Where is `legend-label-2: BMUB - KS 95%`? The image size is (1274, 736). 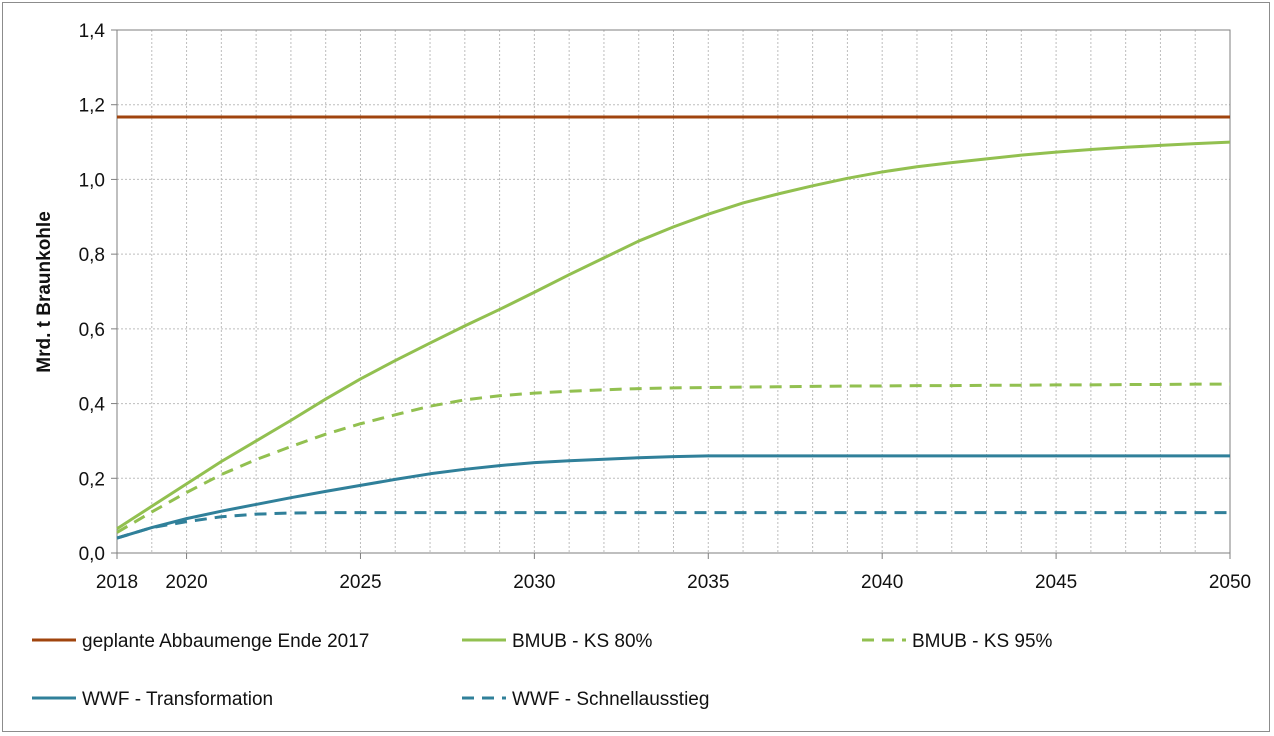
legend-label-2: BMUB - KS 95% is located at coordinates (982, 641).